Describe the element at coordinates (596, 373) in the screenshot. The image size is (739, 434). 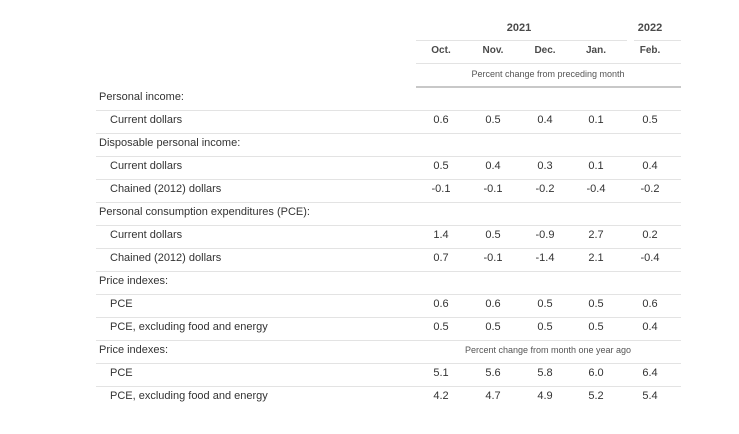
I see `table-cell-value: 6.0` at that location.